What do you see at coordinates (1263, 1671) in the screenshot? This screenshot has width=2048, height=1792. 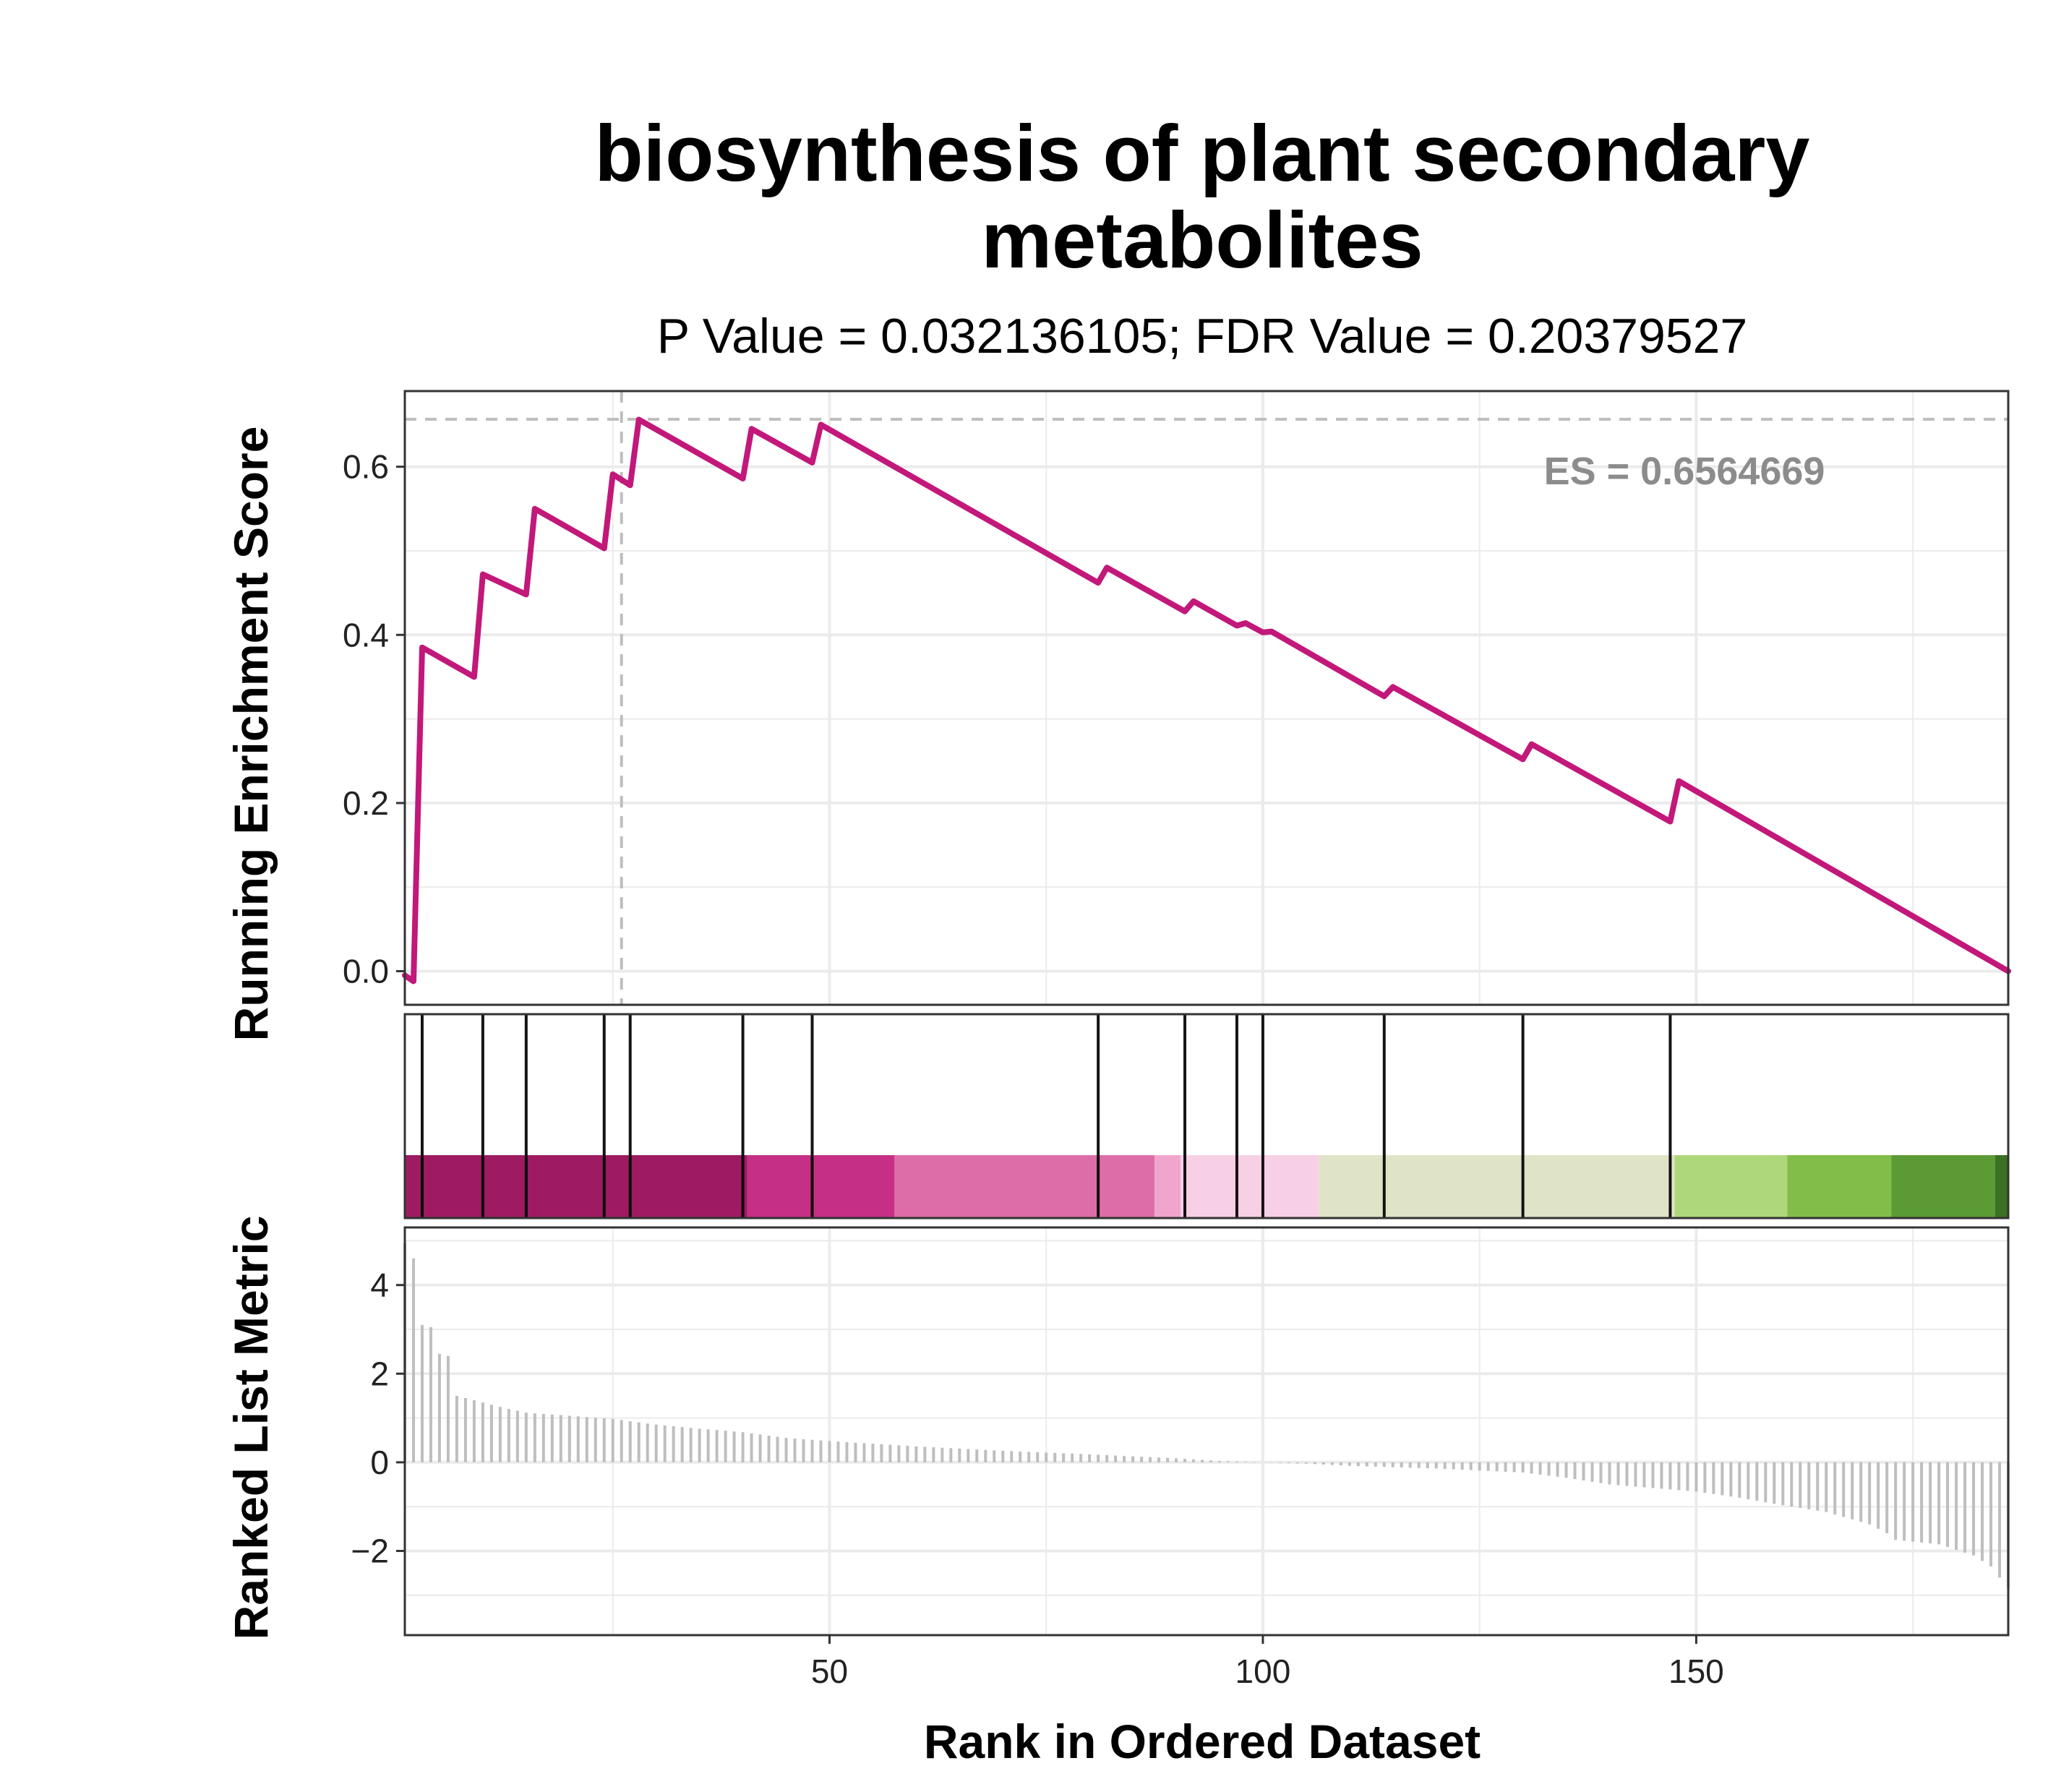 I see `x-tick-label: 100` at bounding box center [1263, 1671].